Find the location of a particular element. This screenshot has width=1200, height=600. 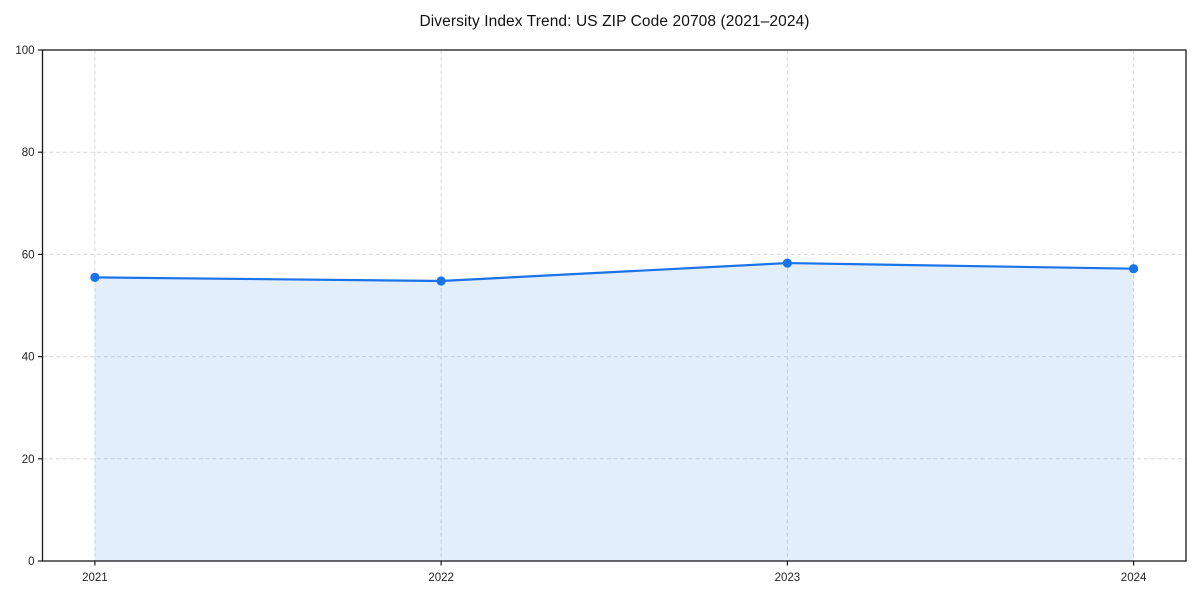

y-tick-label: 20 is located at coordinates (28, 460).